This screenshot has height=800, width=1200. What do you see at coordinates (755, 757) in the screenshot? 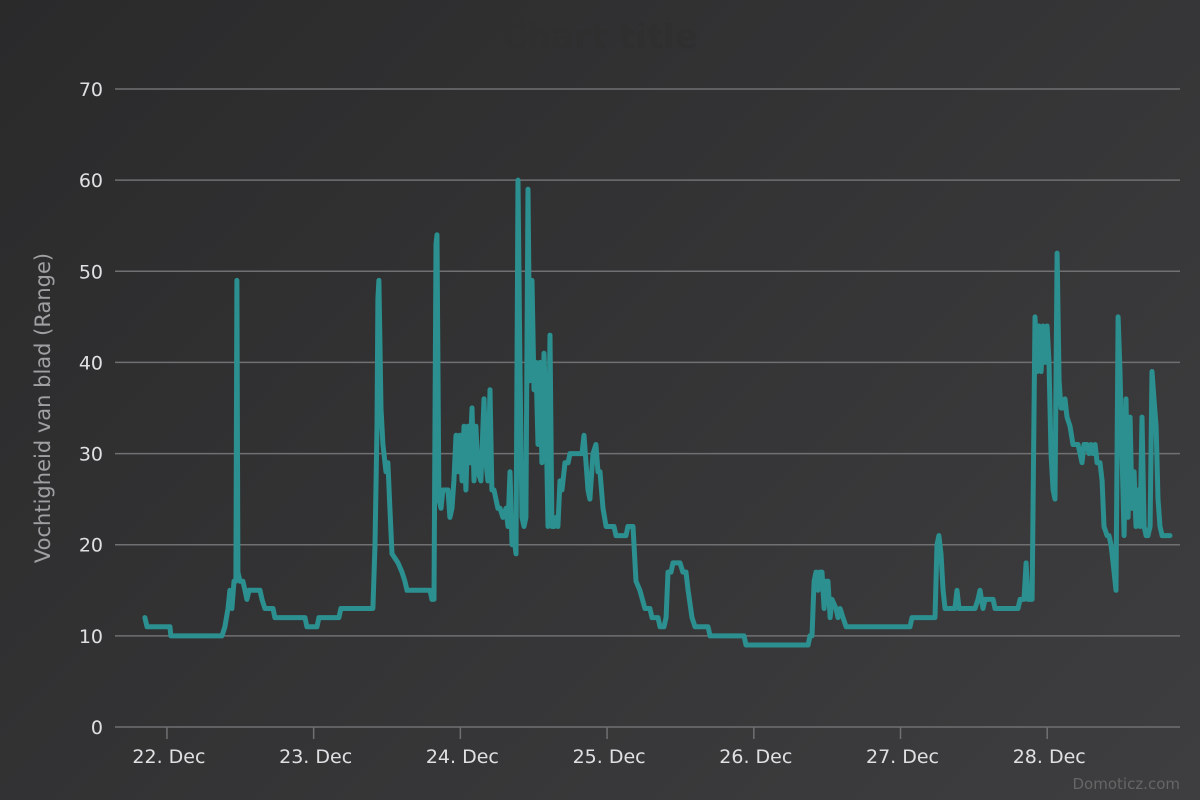
I see `x-tick-label: 26. Dec` at bounding box center [755, 757].